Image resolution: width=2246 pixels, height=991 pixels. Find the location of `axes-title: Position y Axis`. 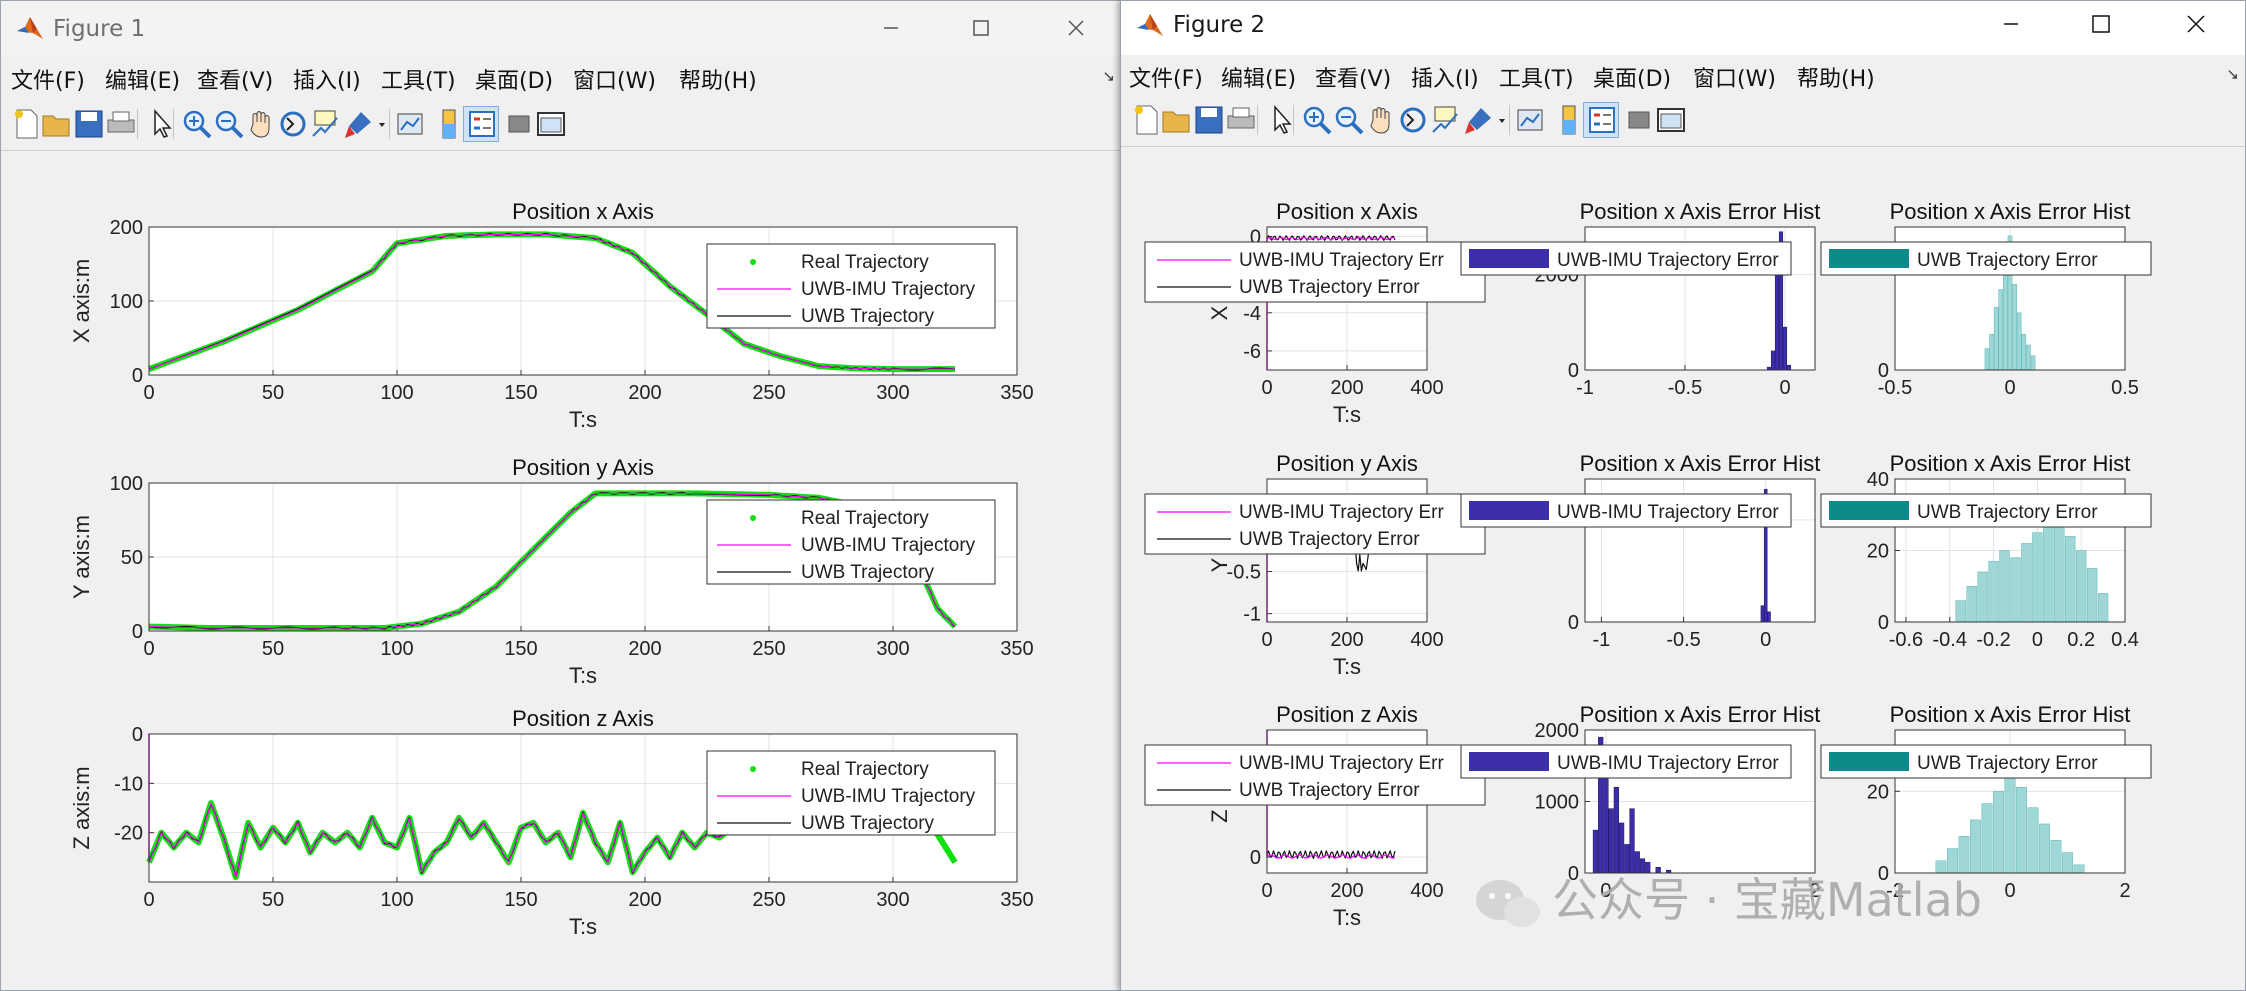

axes-title: Position y Axis is located at coordinates (583, 467).